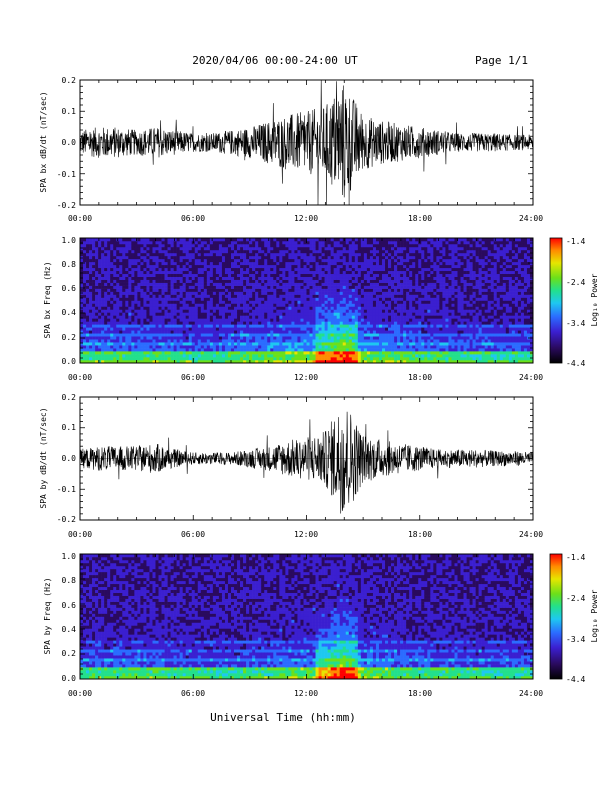 The image size is (612, 792). What do you see at coordinates (80, 218) in the screenshot?
I see `xtick-label: 00:00` at bounding box center [80, 218].